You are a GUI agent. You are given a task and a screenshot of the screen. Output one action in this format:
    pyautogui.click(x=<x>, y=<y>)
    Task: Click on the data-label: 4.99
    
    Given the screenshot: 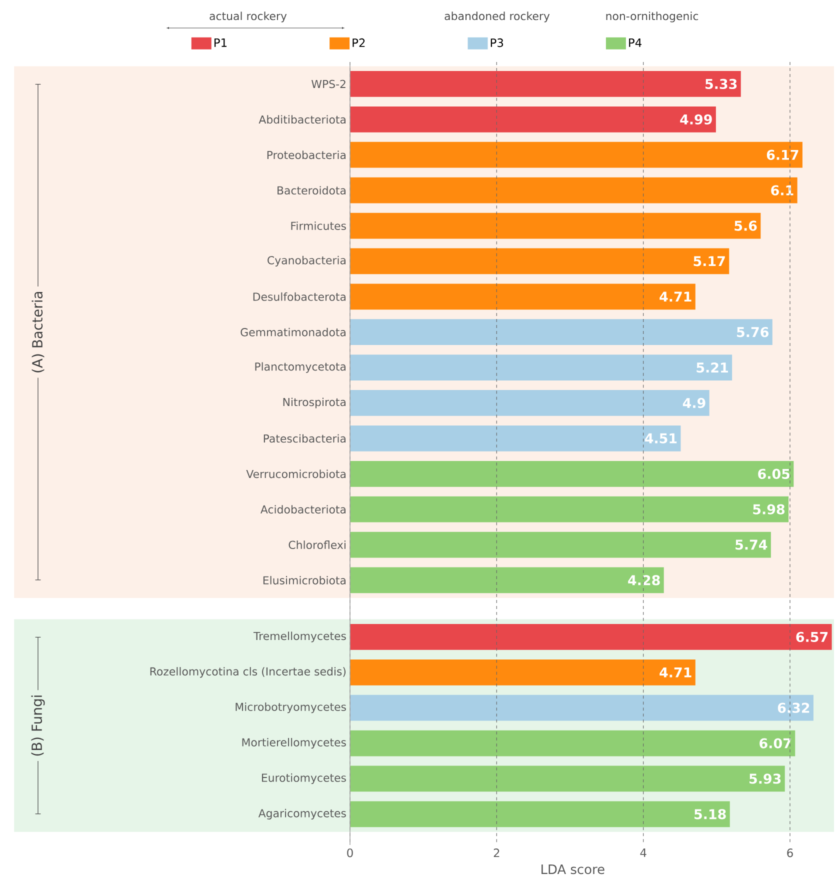 What is the action you would take?
    pyautogui.click(x=696, y=119)
    